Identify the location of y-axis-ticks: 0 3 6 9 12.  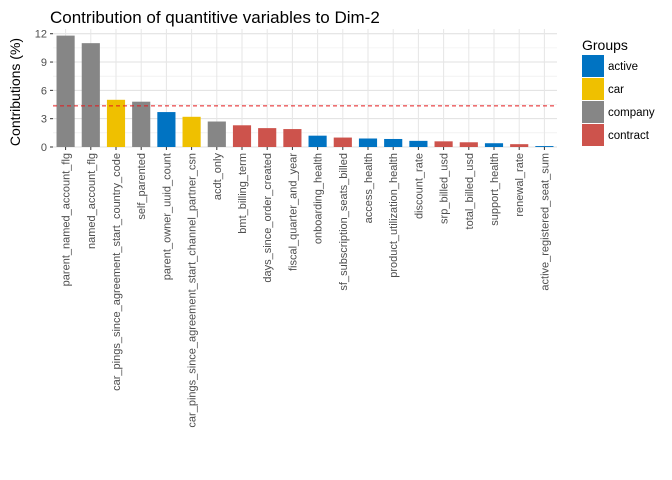
(44, 91).